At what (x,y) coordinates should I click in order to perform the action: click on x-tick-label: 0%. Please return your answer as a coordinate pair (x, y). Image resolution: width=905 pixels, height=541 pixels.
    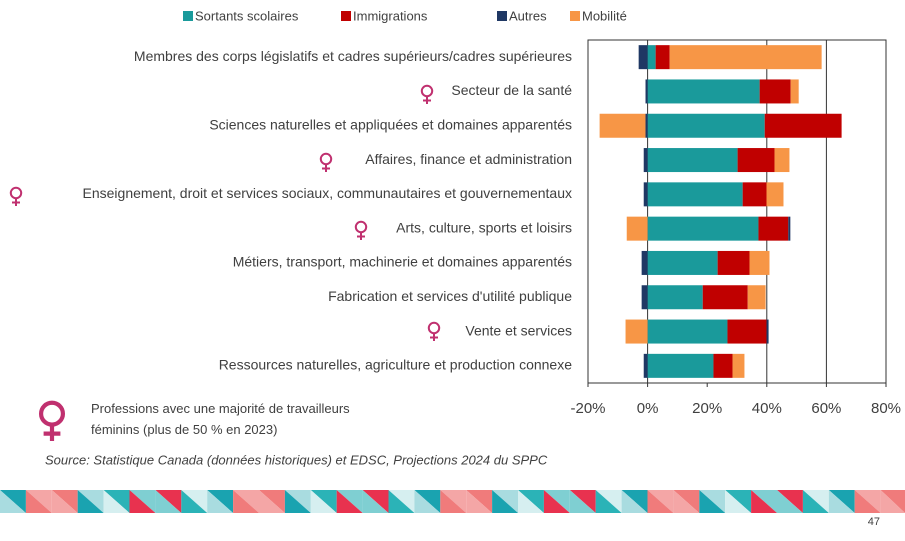
    Looking at the image, I should click on (648, 408).